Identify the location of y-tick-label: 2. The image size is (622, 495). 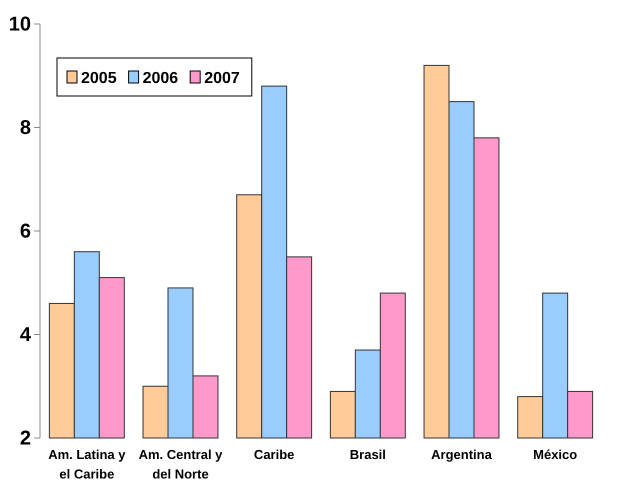
(25, 438).